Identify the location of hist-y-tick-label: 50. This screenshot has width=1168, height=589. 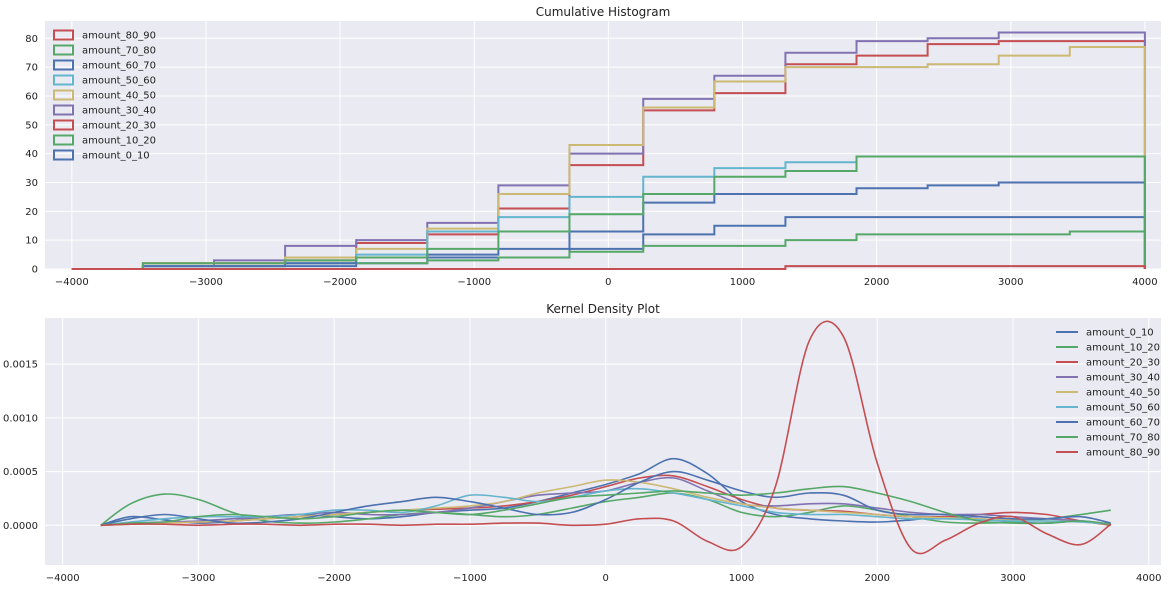
(31, 125).